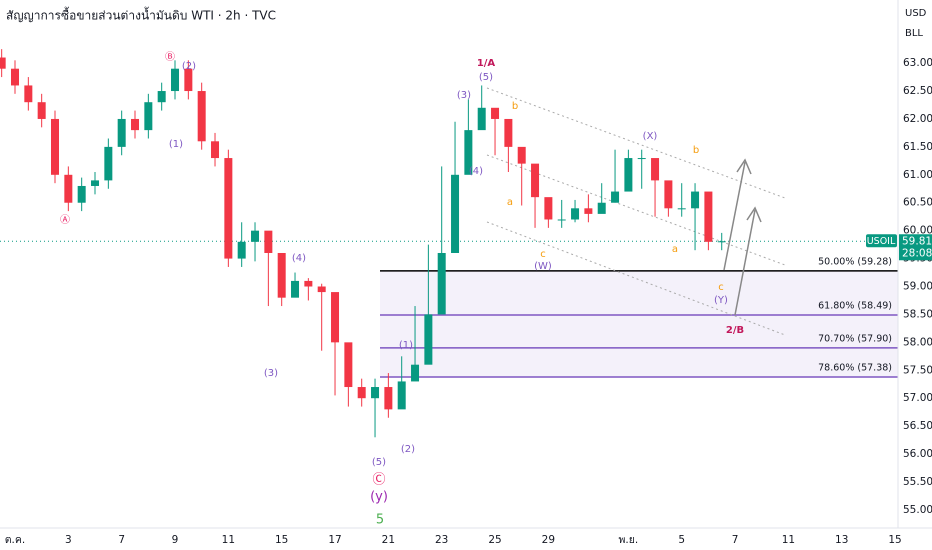 The height and width of the screenshot is (550, 932). What do you see at coordinates (788, 540) in the screenshot?
I see `x-tick-label: 11` at bounding box center [788, 540].